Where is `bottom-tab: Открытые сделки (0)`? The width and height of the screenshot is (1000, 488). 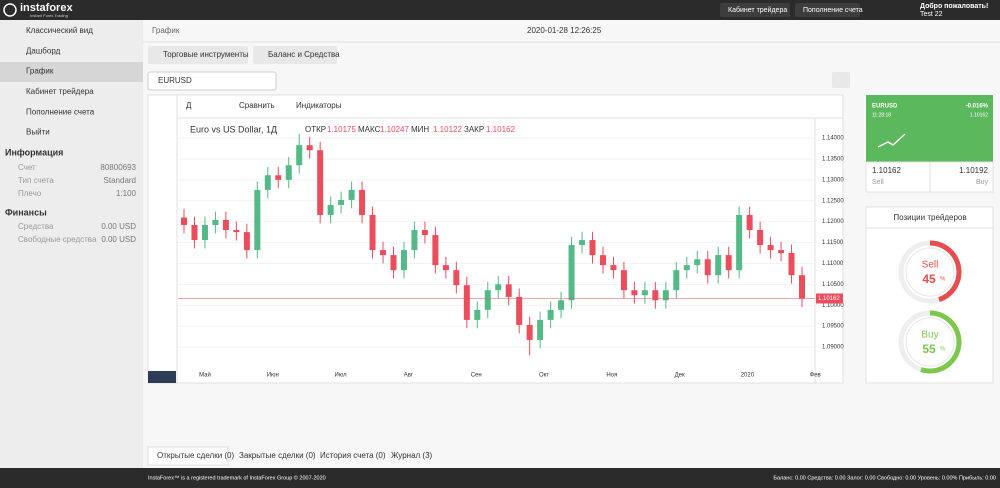
bottom-tab: Открытые сделки (0) is located at coordinates (195, 455).